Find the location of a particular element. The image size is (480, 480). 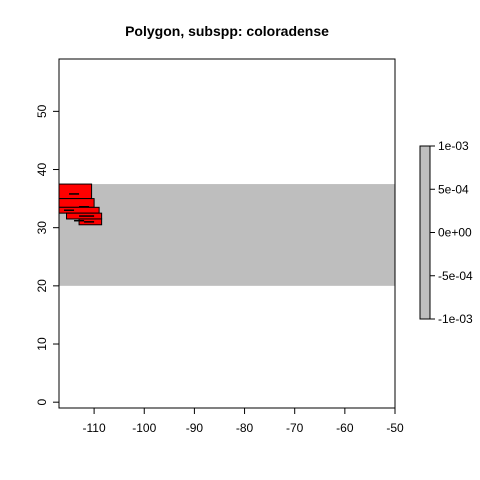

y-tick-label: 30 is located at coordinates (42, 228).